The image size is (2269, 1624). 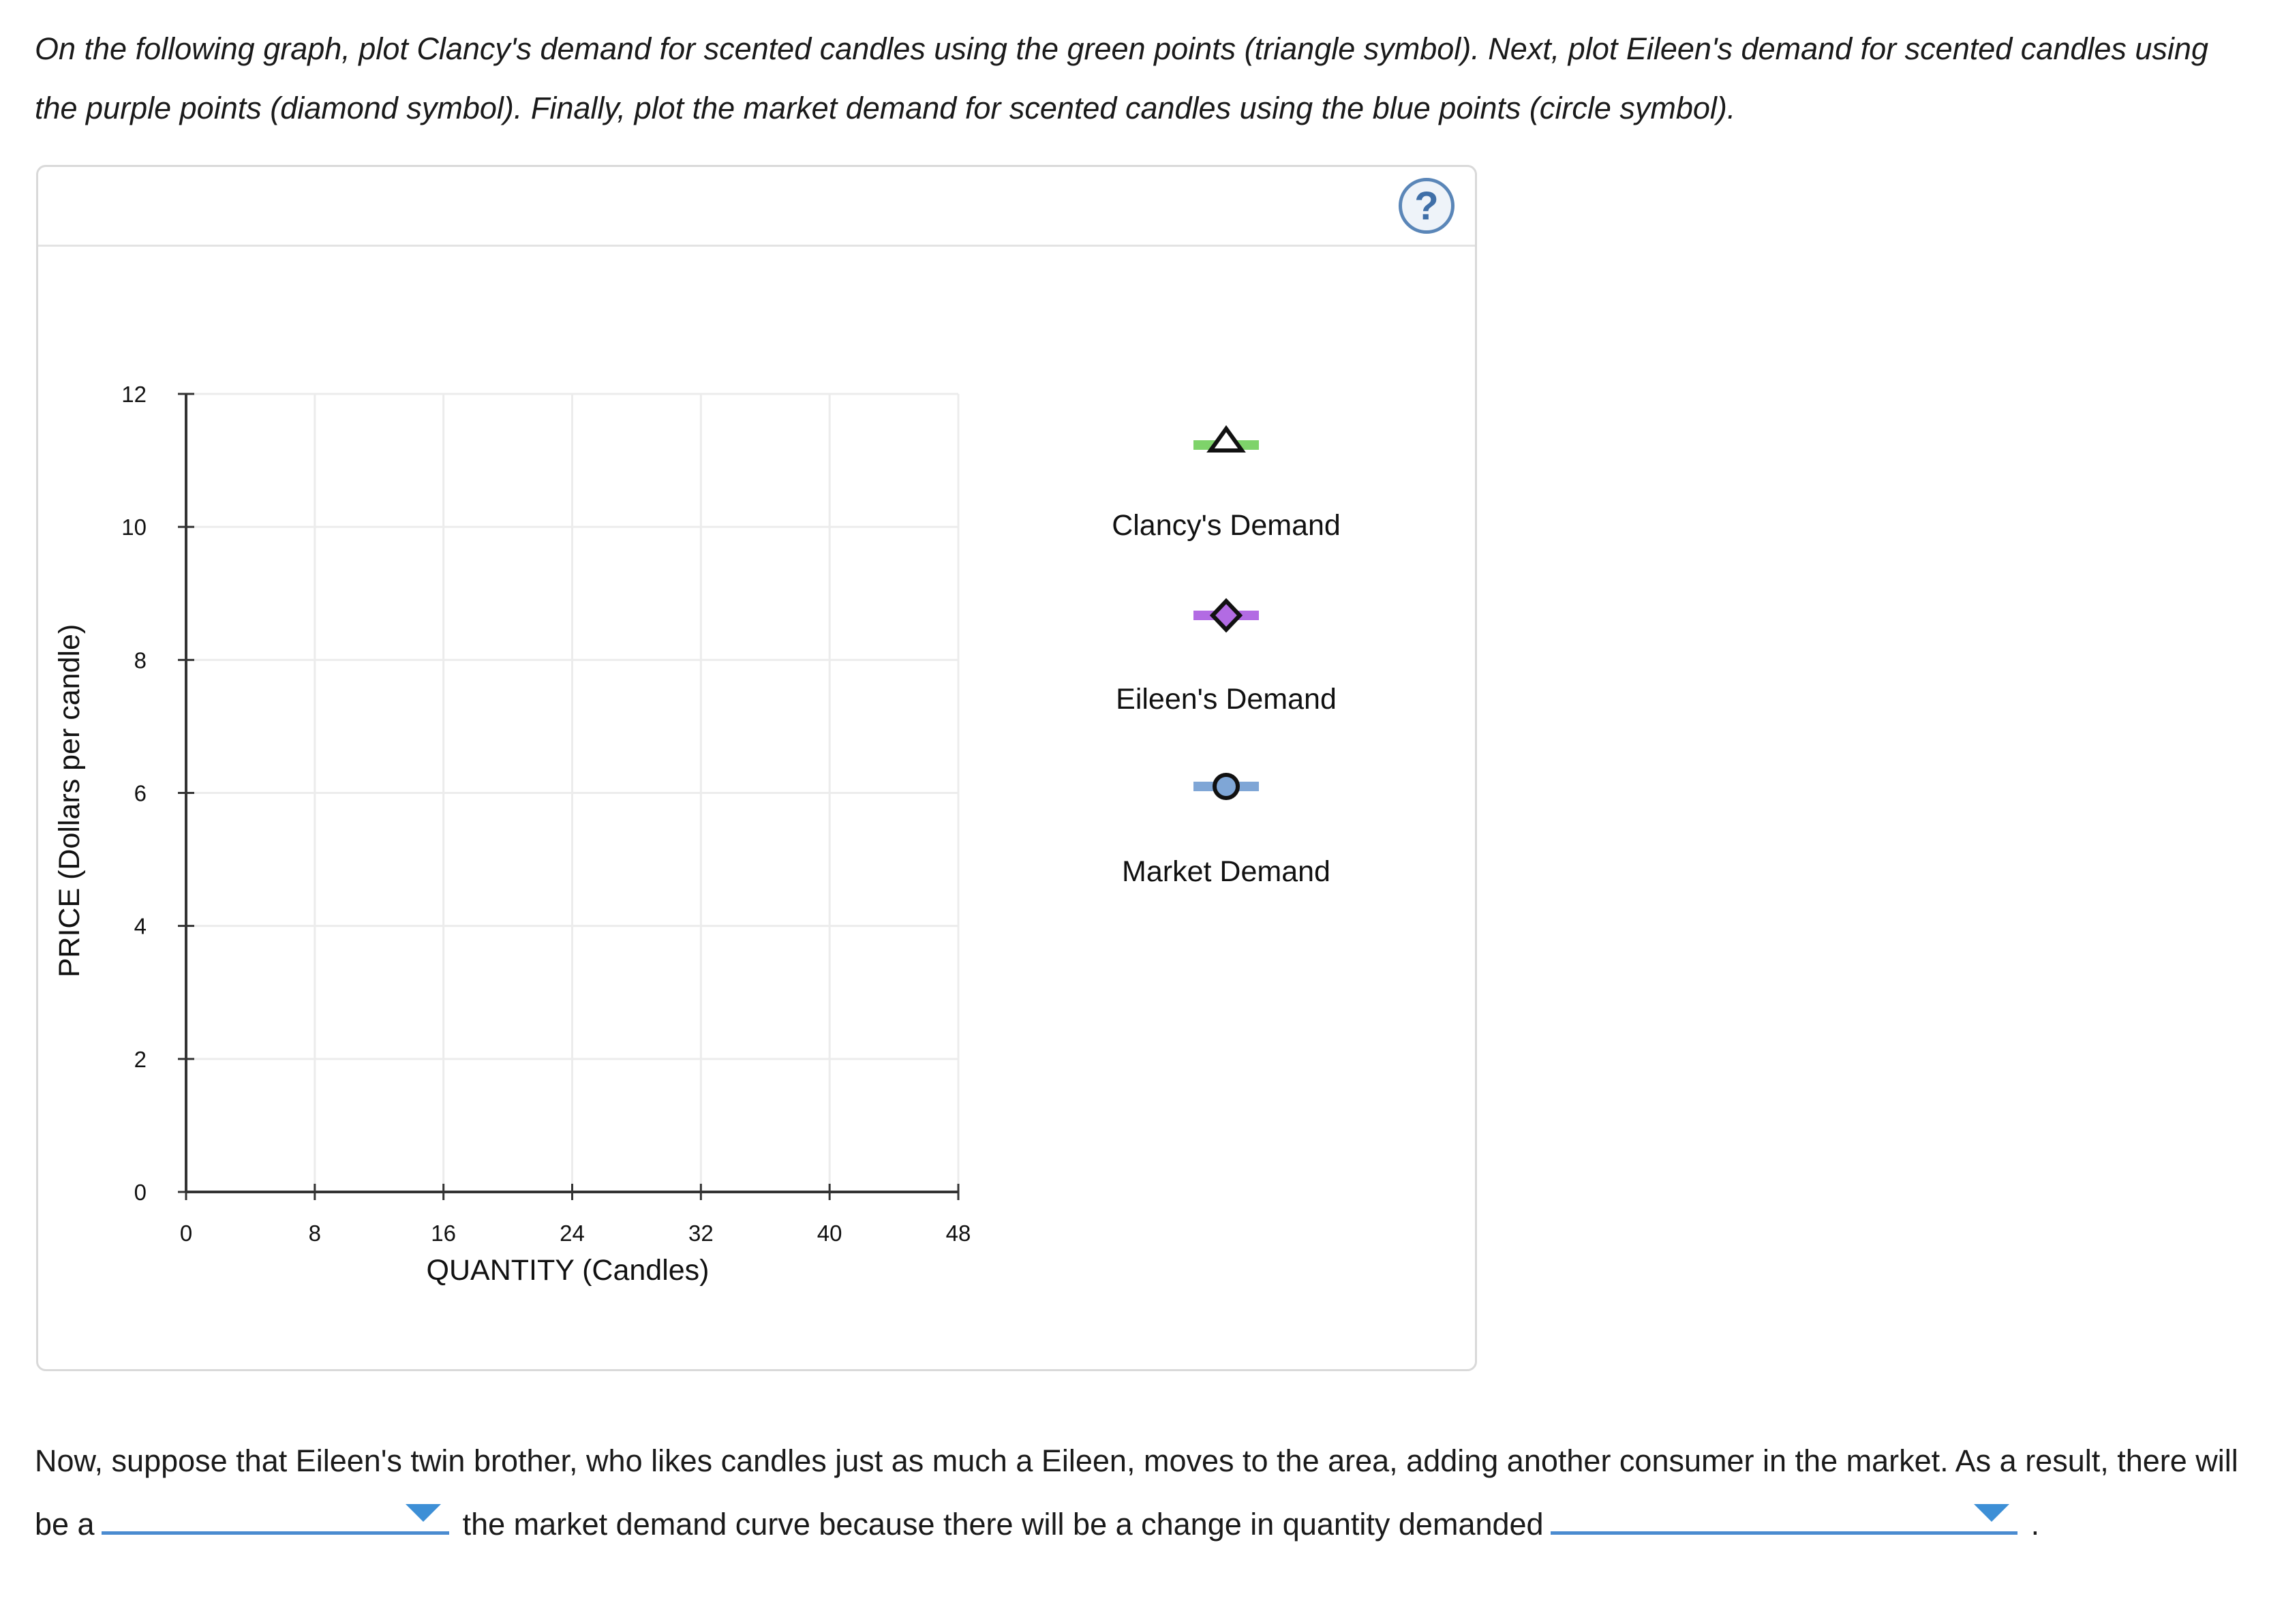 What do you see at coordinates (134, 394) in the screenshot?
I see `y-tick-label: 12` at bounding box center [134, 394].